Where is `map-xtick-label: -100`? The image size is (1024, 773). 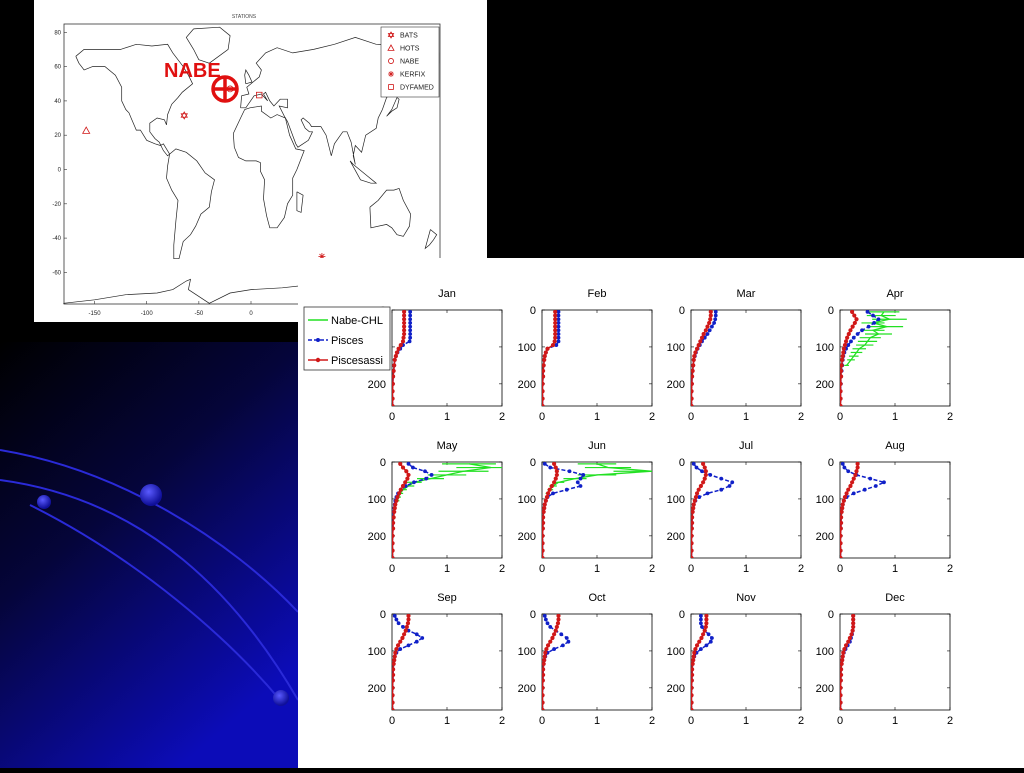
map-xtick-label: -100 is located at coordinates (147, 314).